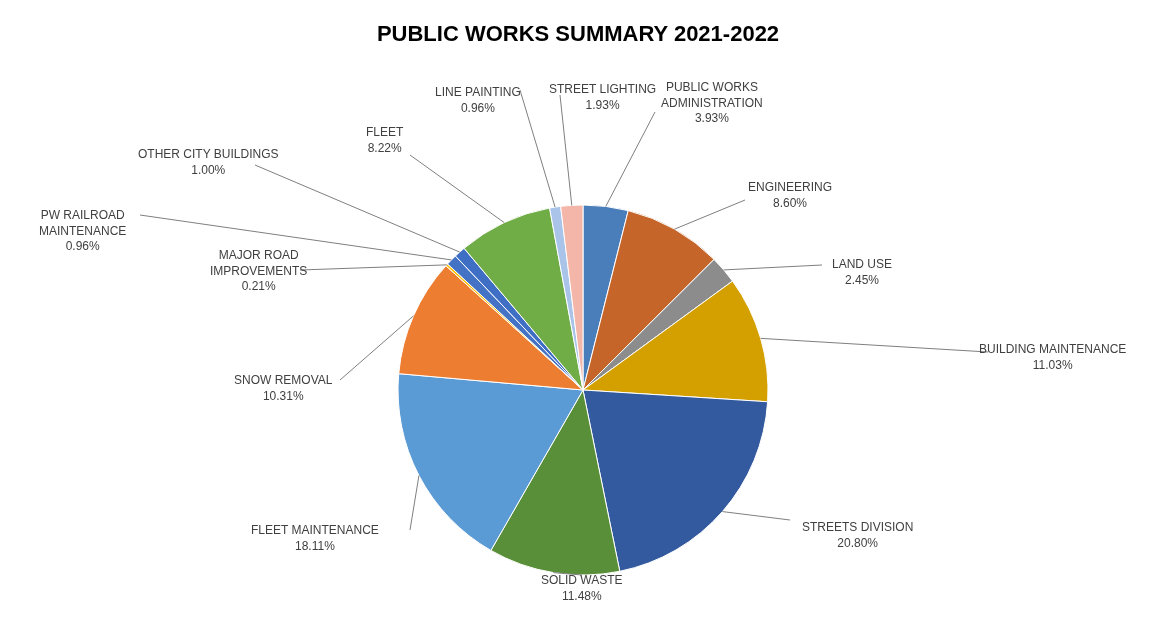 The image size is (1156, 618). I want to click on slice-label: STREET LIGHTING, so click(603, 89).